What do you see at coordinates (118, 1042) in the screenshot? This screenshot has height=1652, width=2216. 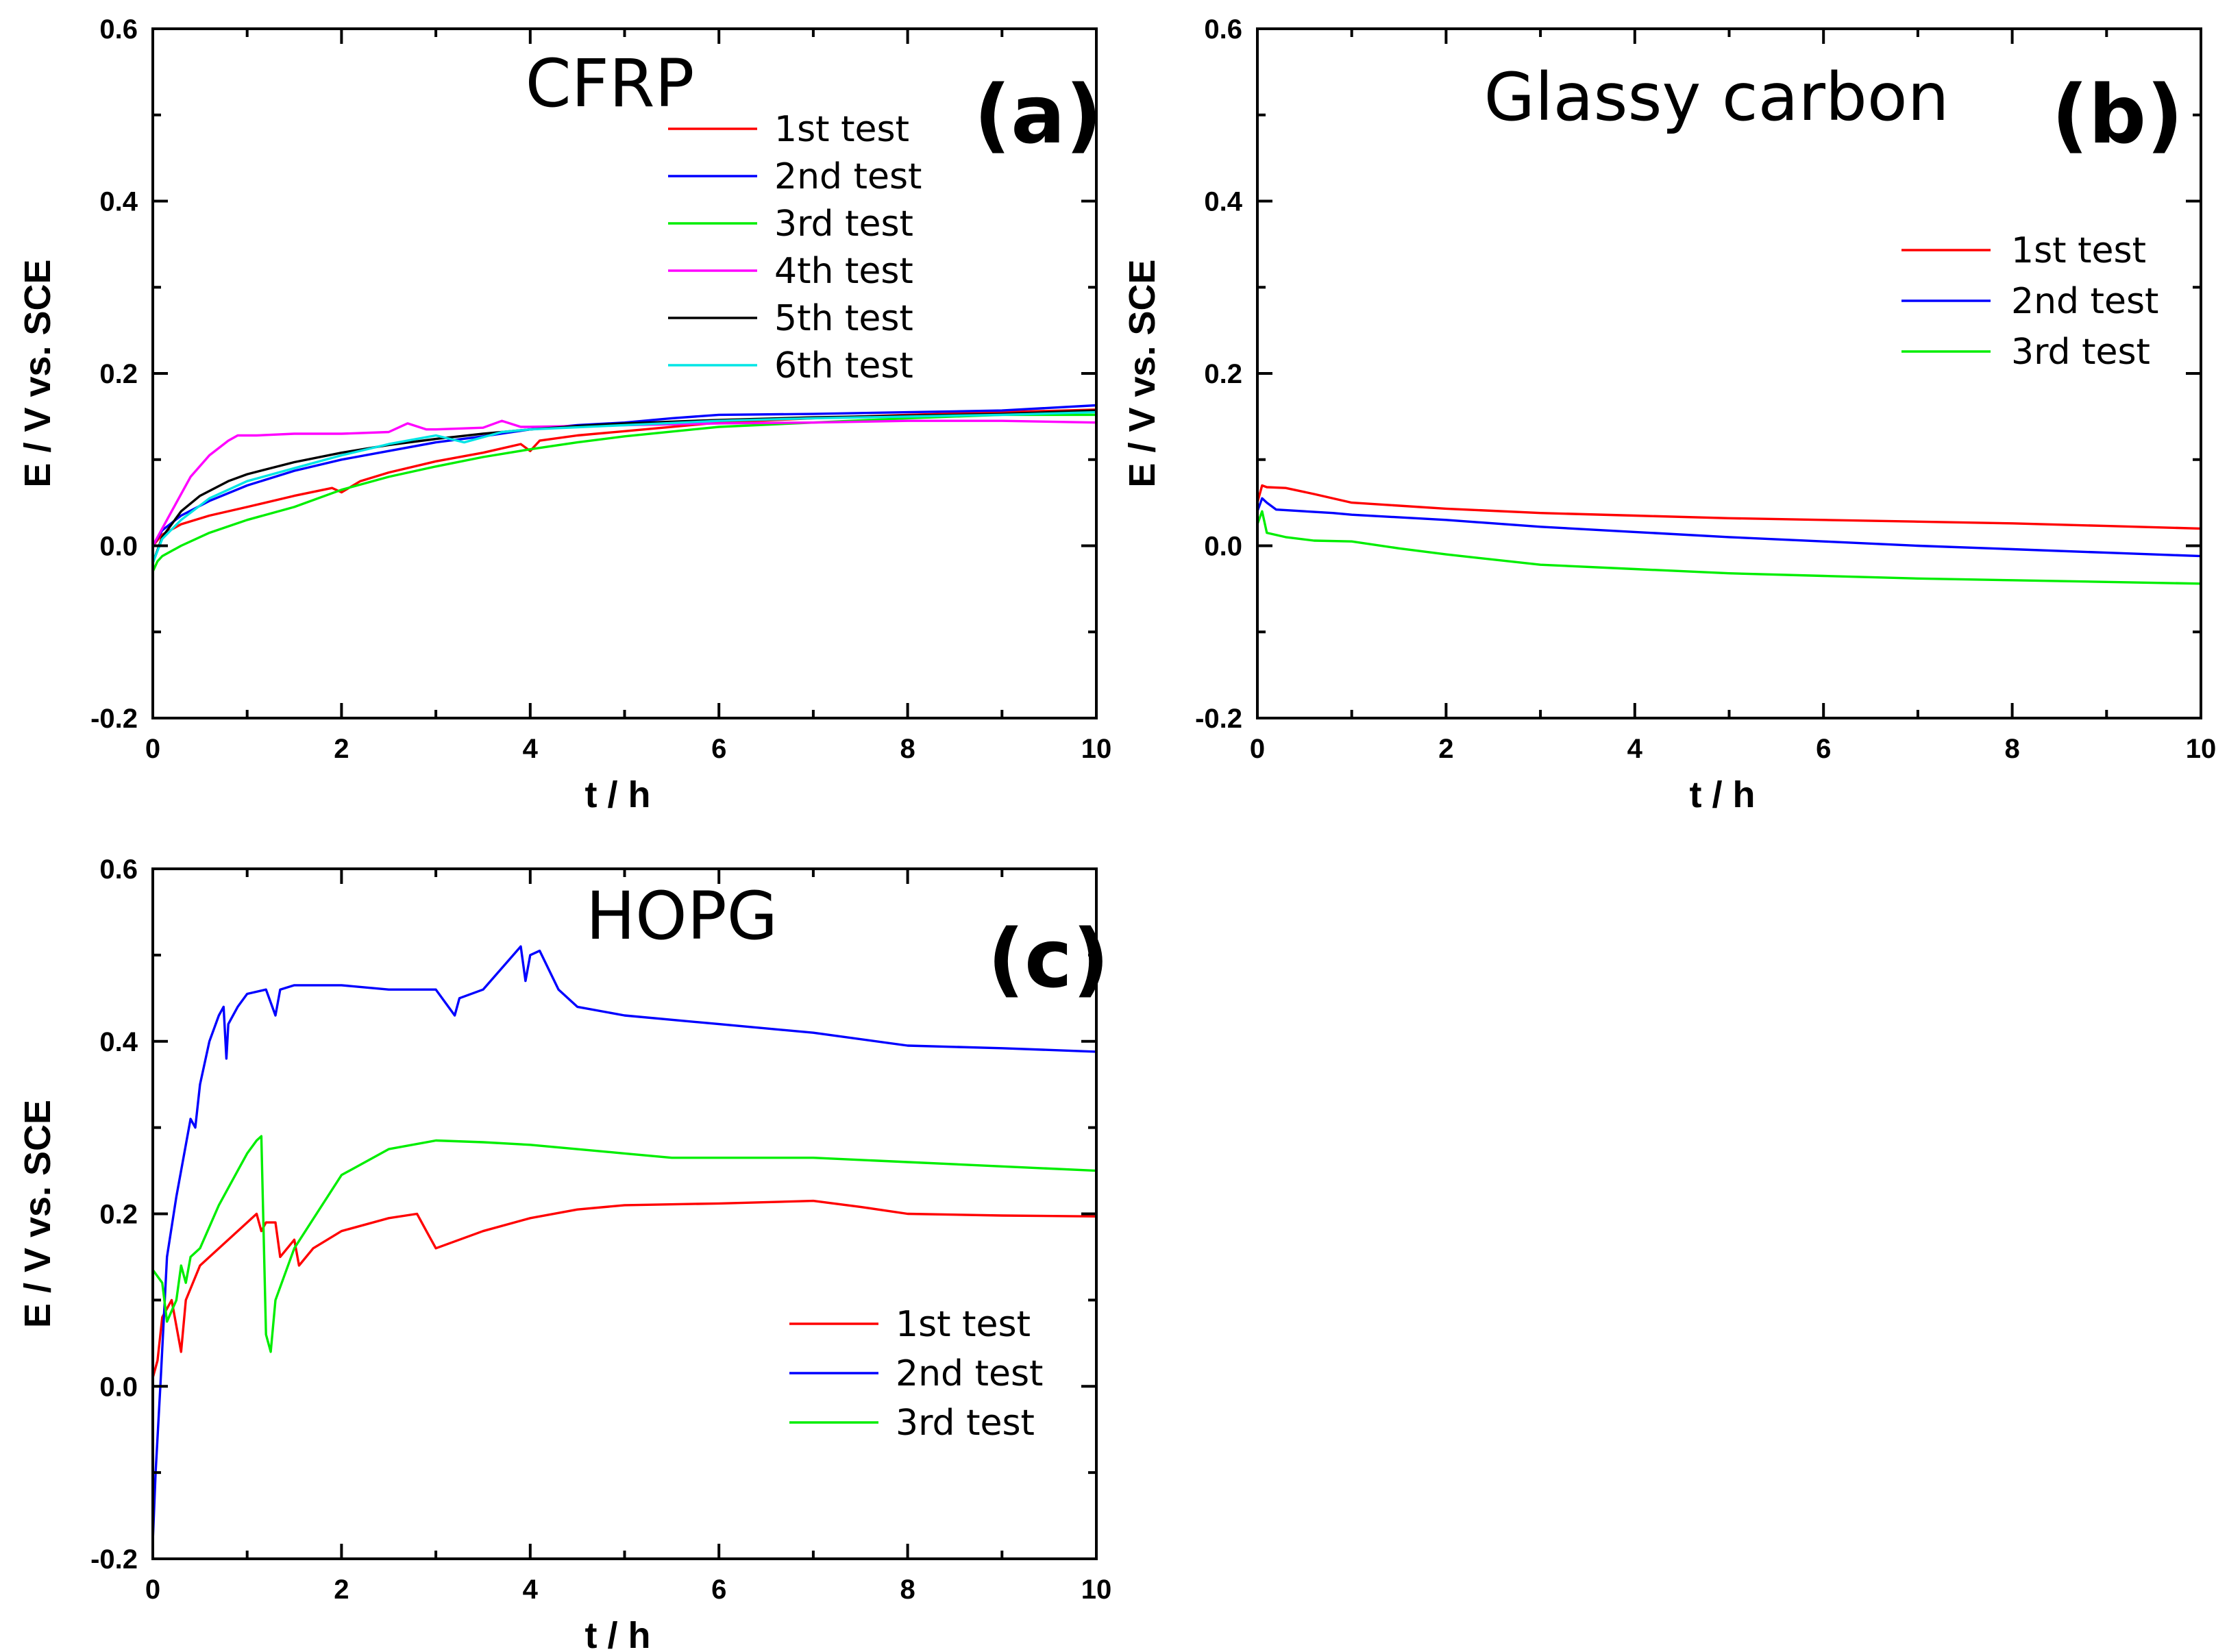 I see `y-tick-label-c: 0.4` at bounding box center [118, 1042].